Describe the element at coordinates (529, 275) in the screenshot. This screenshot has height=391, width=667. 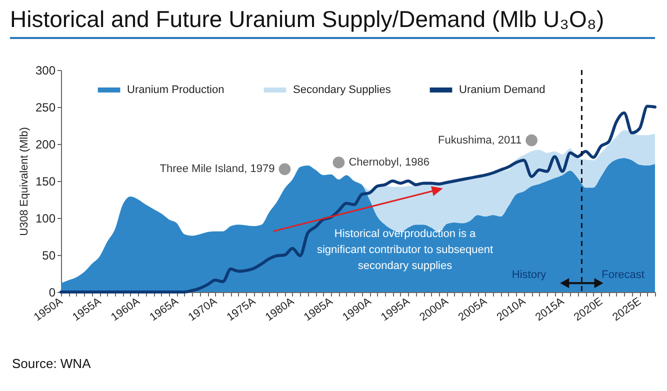
I see `annotation: History` at that location.